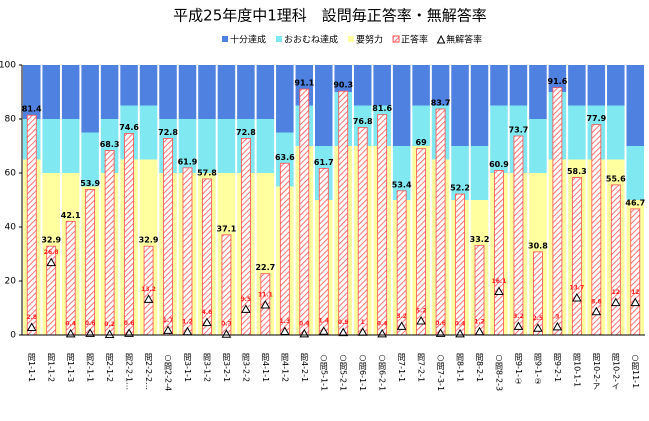  What do you see at coordinates (382, 372) in the screenshot?
I see `x-tick-label: ○問6-2-1` at bounding box center [382, 372].